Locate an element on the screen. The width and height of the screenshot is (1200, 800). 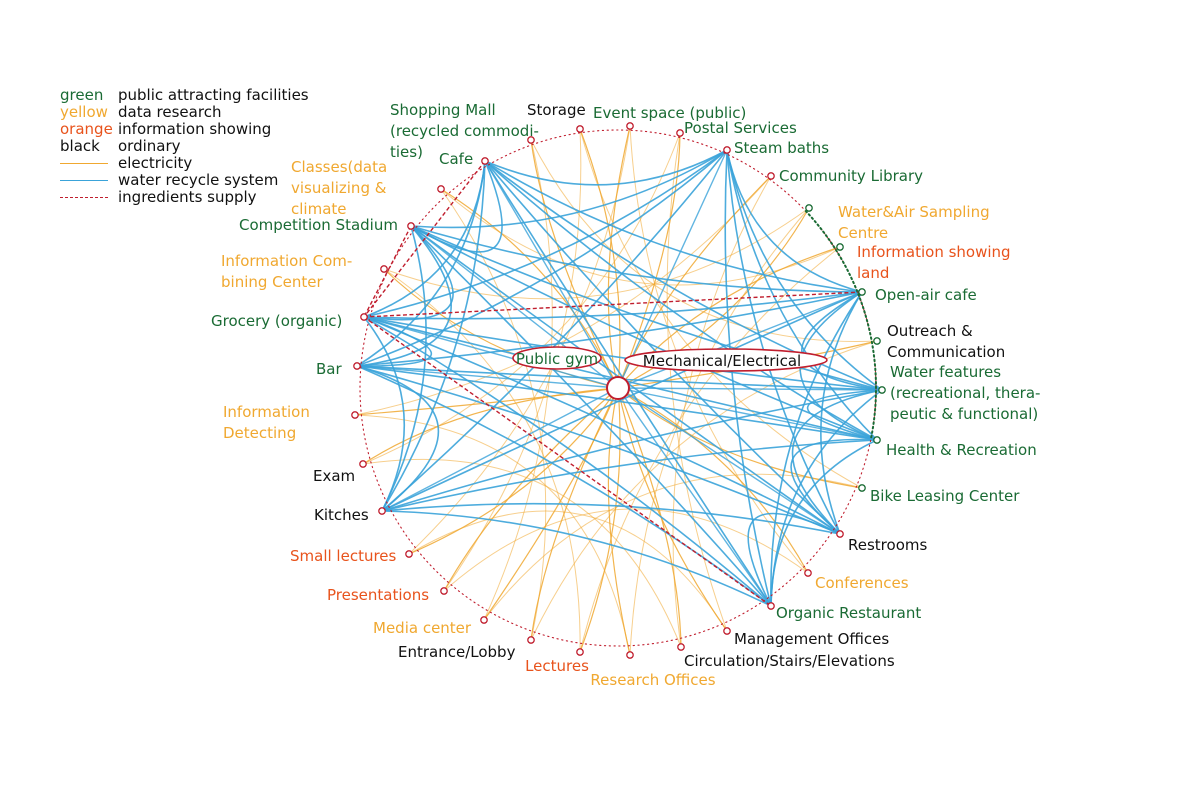
node-infocombine-label: Information Com- is located at coordinates (286, 261).